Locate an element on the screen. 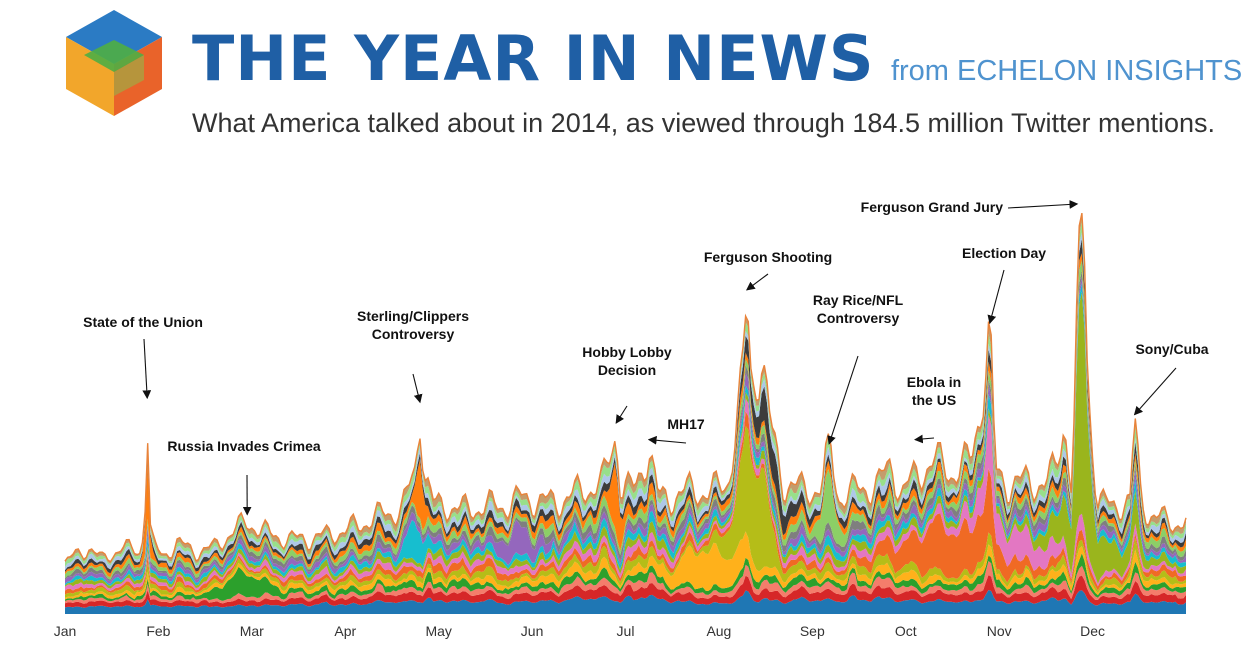 The width and height of the screenshot is (1250, 650). annotation-label: Decision is located at coordinates (627, 370).